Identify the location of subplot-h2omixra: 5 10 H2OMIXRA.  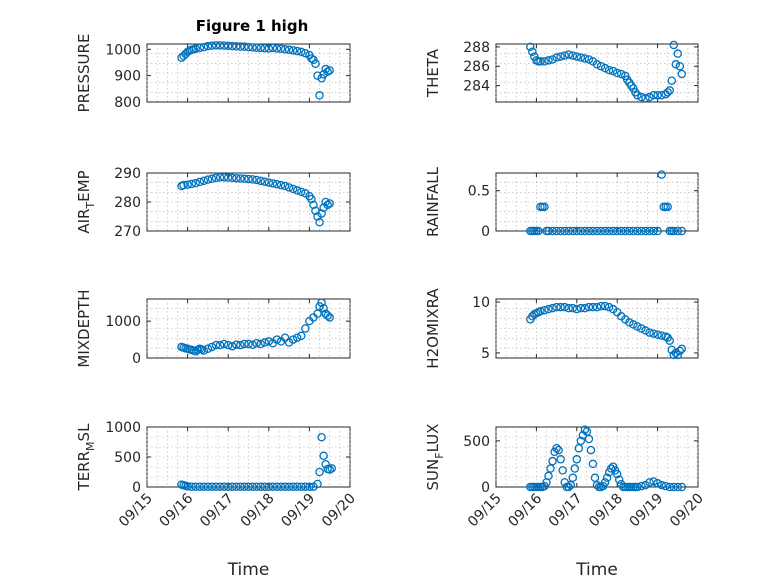
(561, 328).